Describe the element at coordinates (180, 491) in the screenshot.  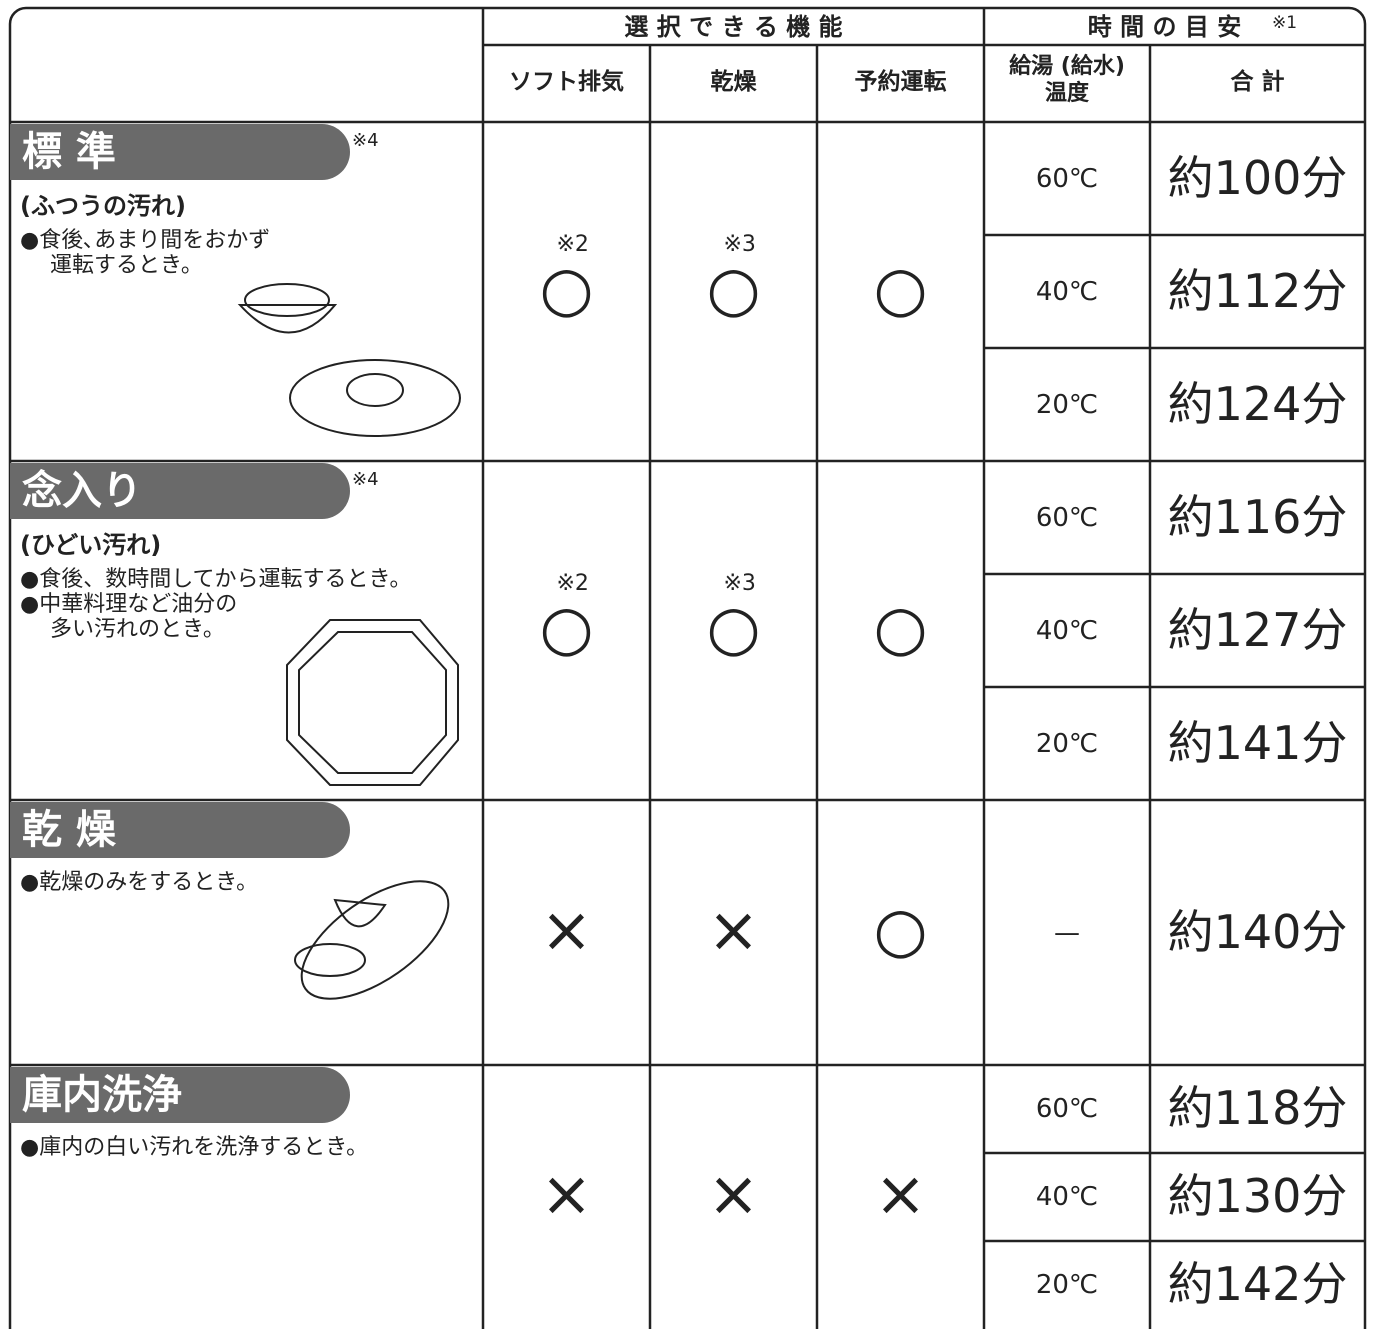
I see `course-name: 念入り` at that location.